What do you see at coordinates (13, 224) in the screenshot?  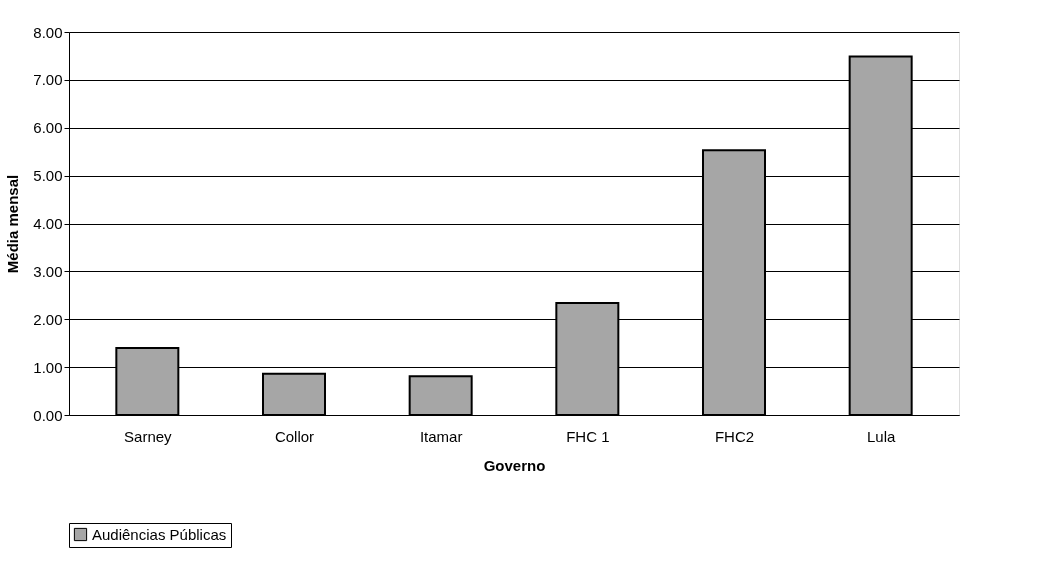 I see `y-axis-title: Média mensal` at bounding box center [13, 224].